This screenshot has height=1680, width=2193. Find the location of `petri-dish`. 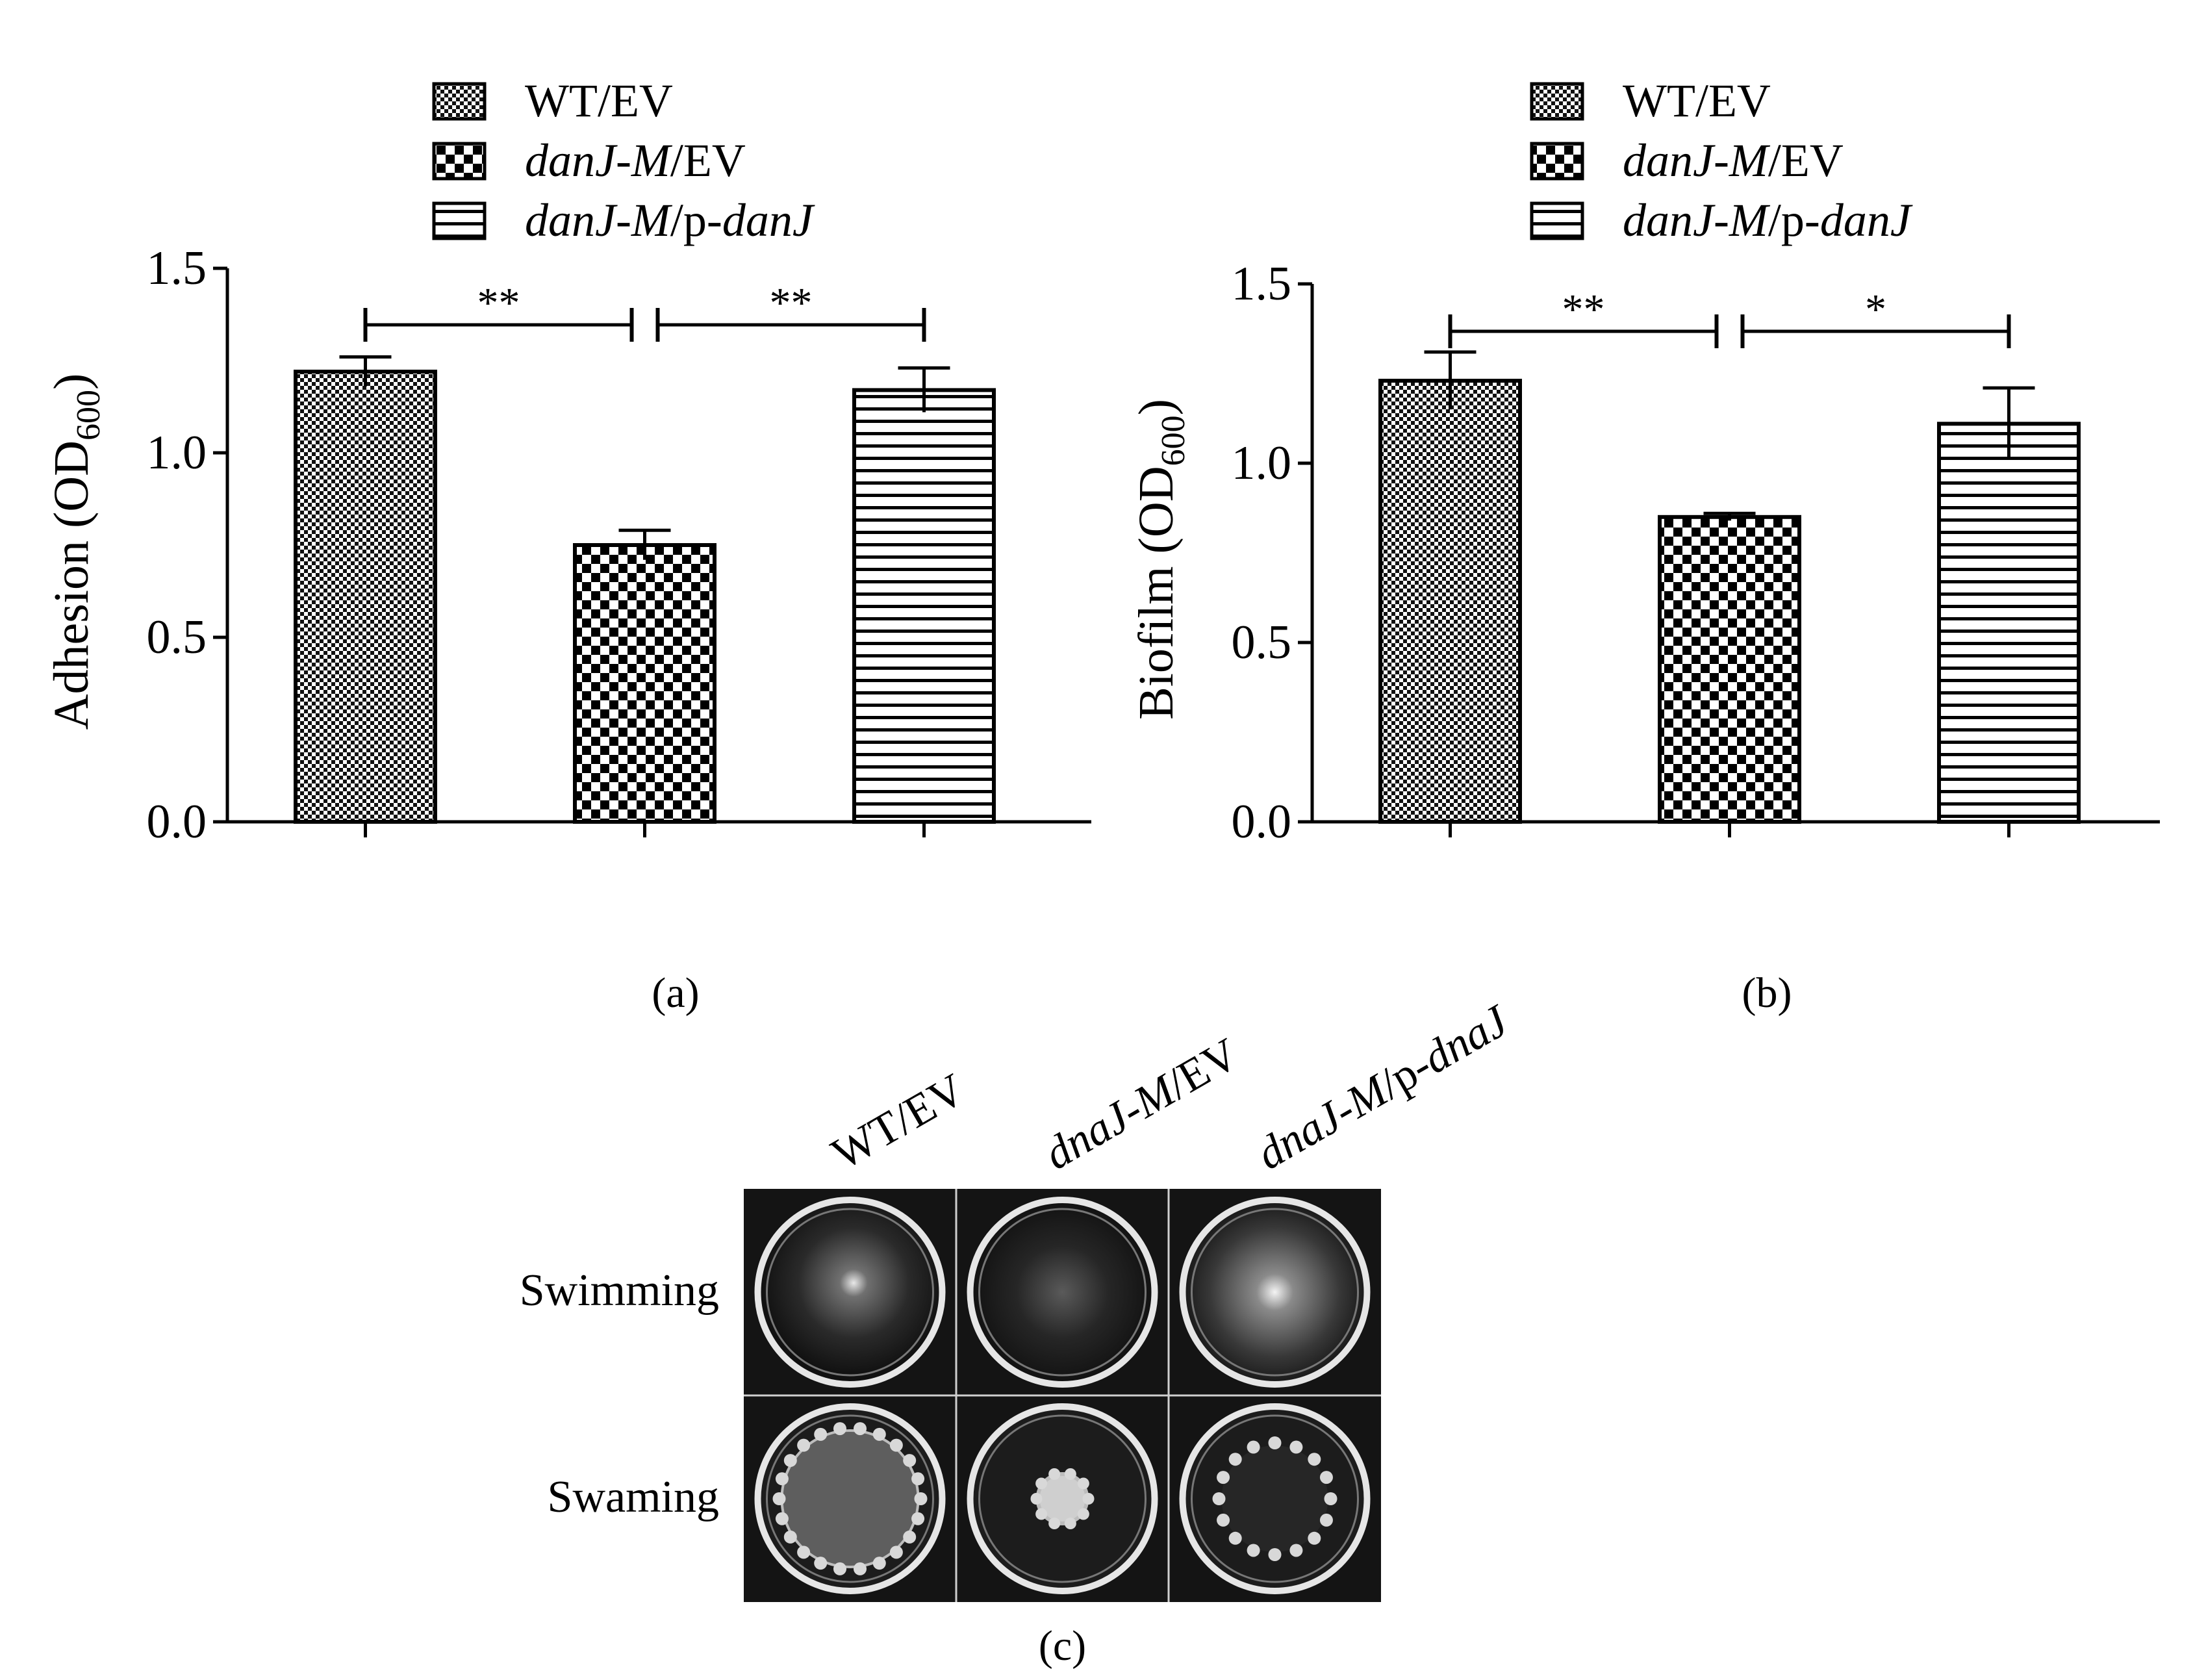

petri-dish is located at coordinates (1063, 1292).